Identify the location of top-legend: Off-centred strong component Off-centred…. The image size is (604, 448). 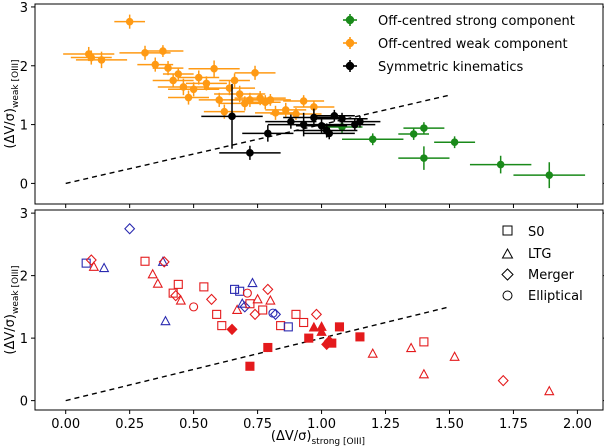
(459, 44).